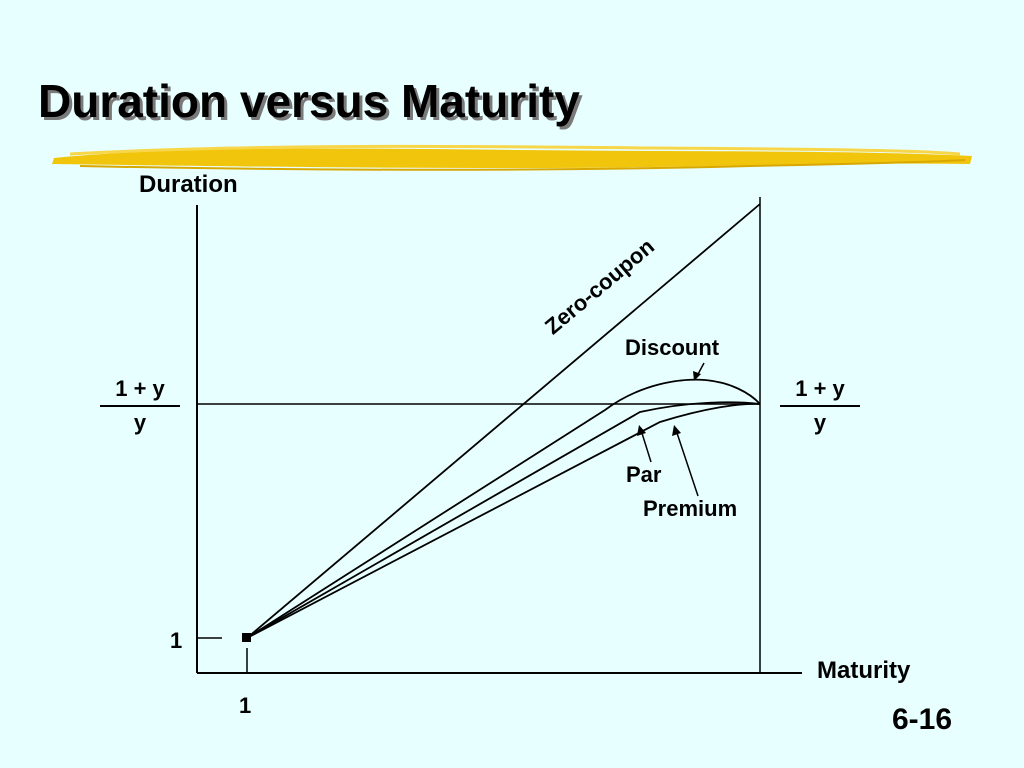  I want to click on asymptote-label-left: 1 + y y, so click(140, 406).